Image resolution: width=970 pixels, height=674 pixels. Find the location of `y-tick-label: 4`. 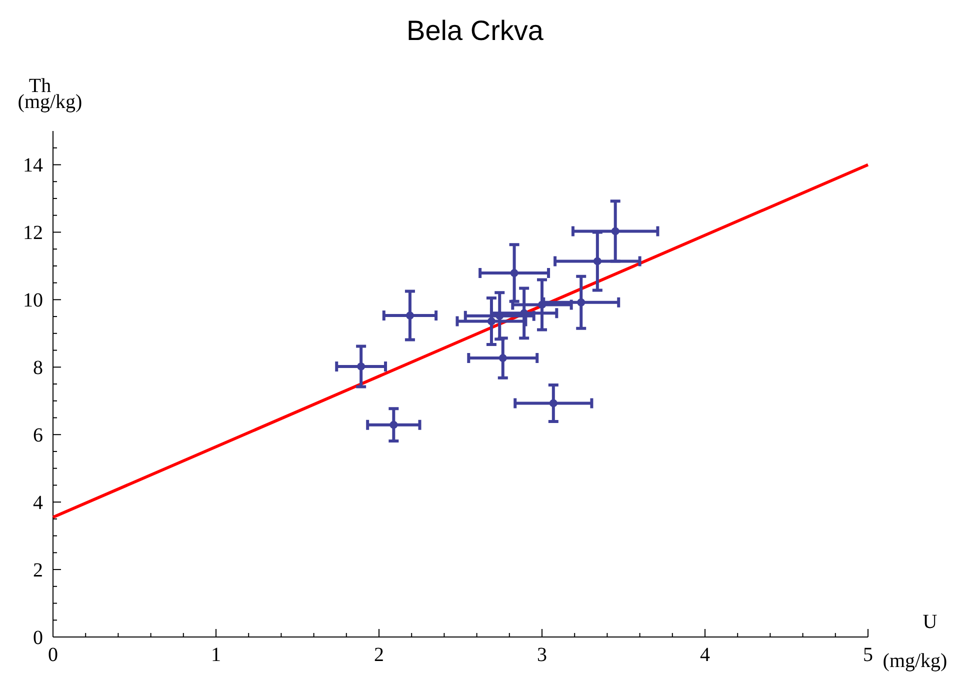

y-tick-label: 4 is located at coordinates (38, 503).